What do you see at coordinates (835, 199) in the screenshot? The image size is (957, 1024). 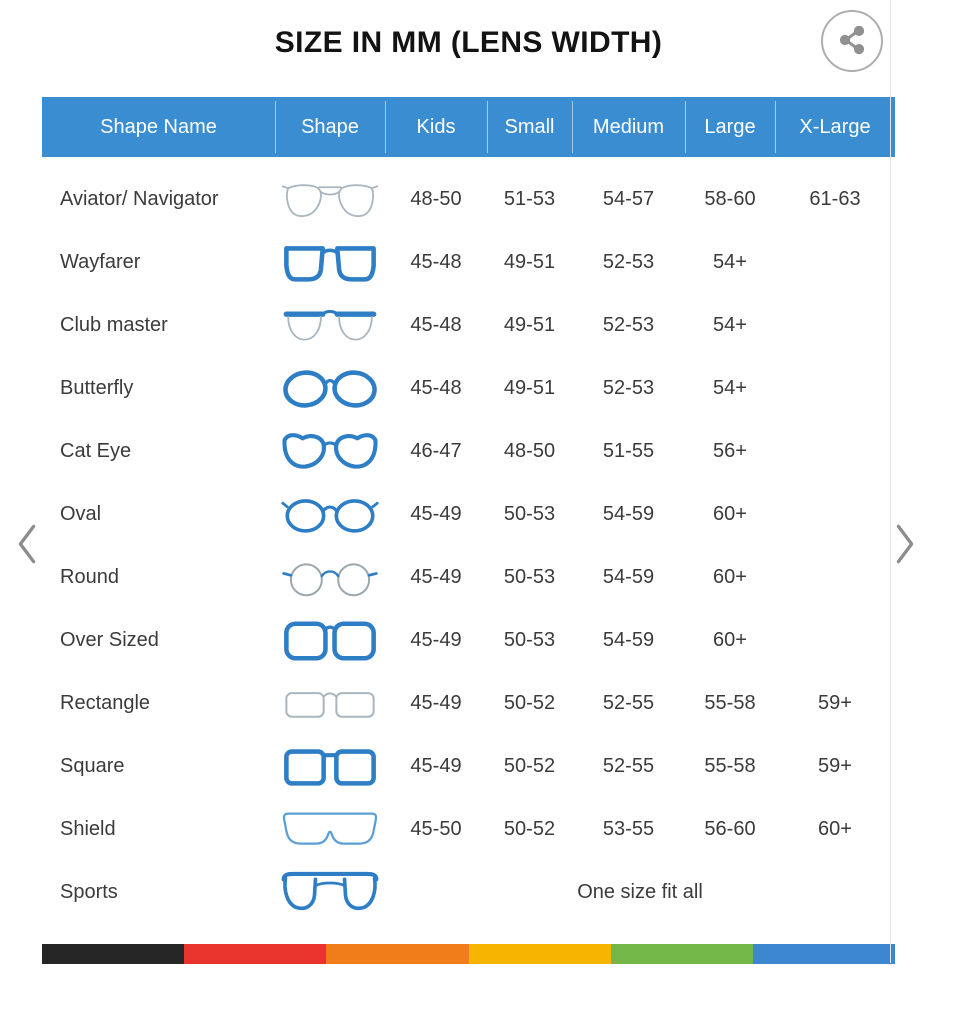 I see `size-cell: 61-63` at bounding box center [835, 199].